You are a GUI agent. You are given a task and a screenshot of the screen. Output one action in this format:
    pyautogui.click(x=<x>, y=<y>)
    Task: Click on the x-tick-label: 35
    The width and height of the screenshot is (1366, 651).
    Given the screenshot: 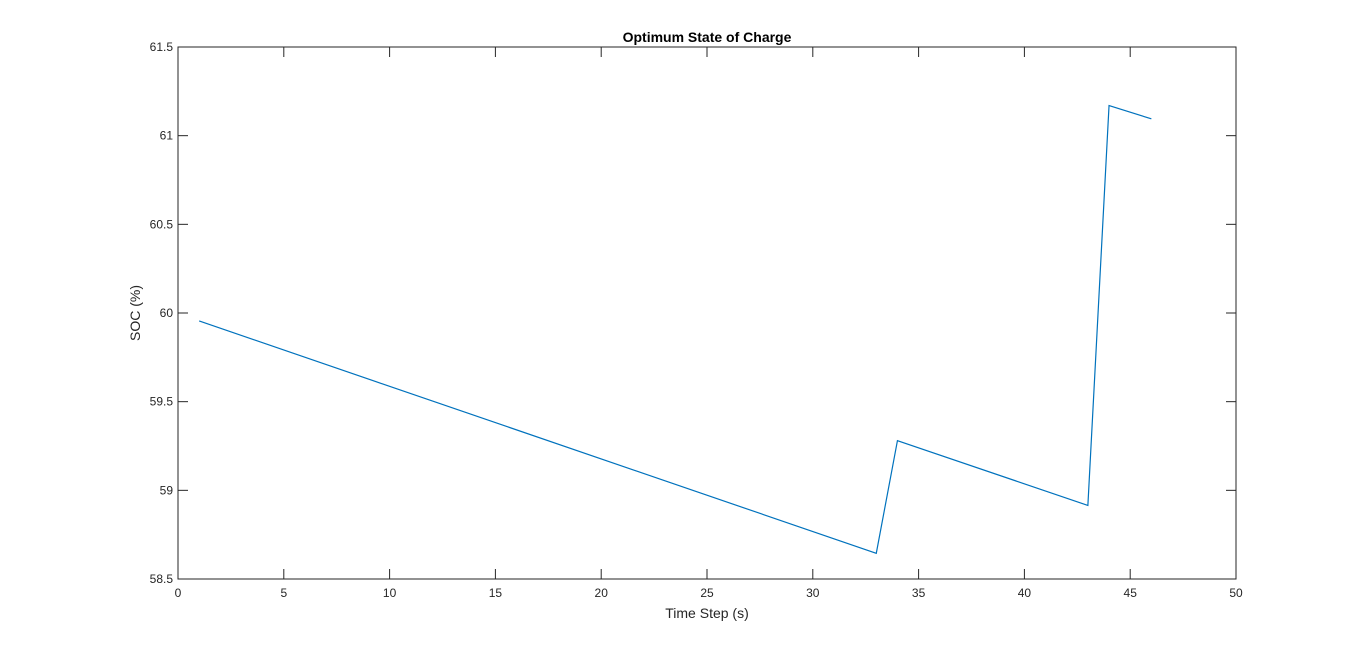 What is the action you would take?
    pyautogui.click(x=919, y=593)
    